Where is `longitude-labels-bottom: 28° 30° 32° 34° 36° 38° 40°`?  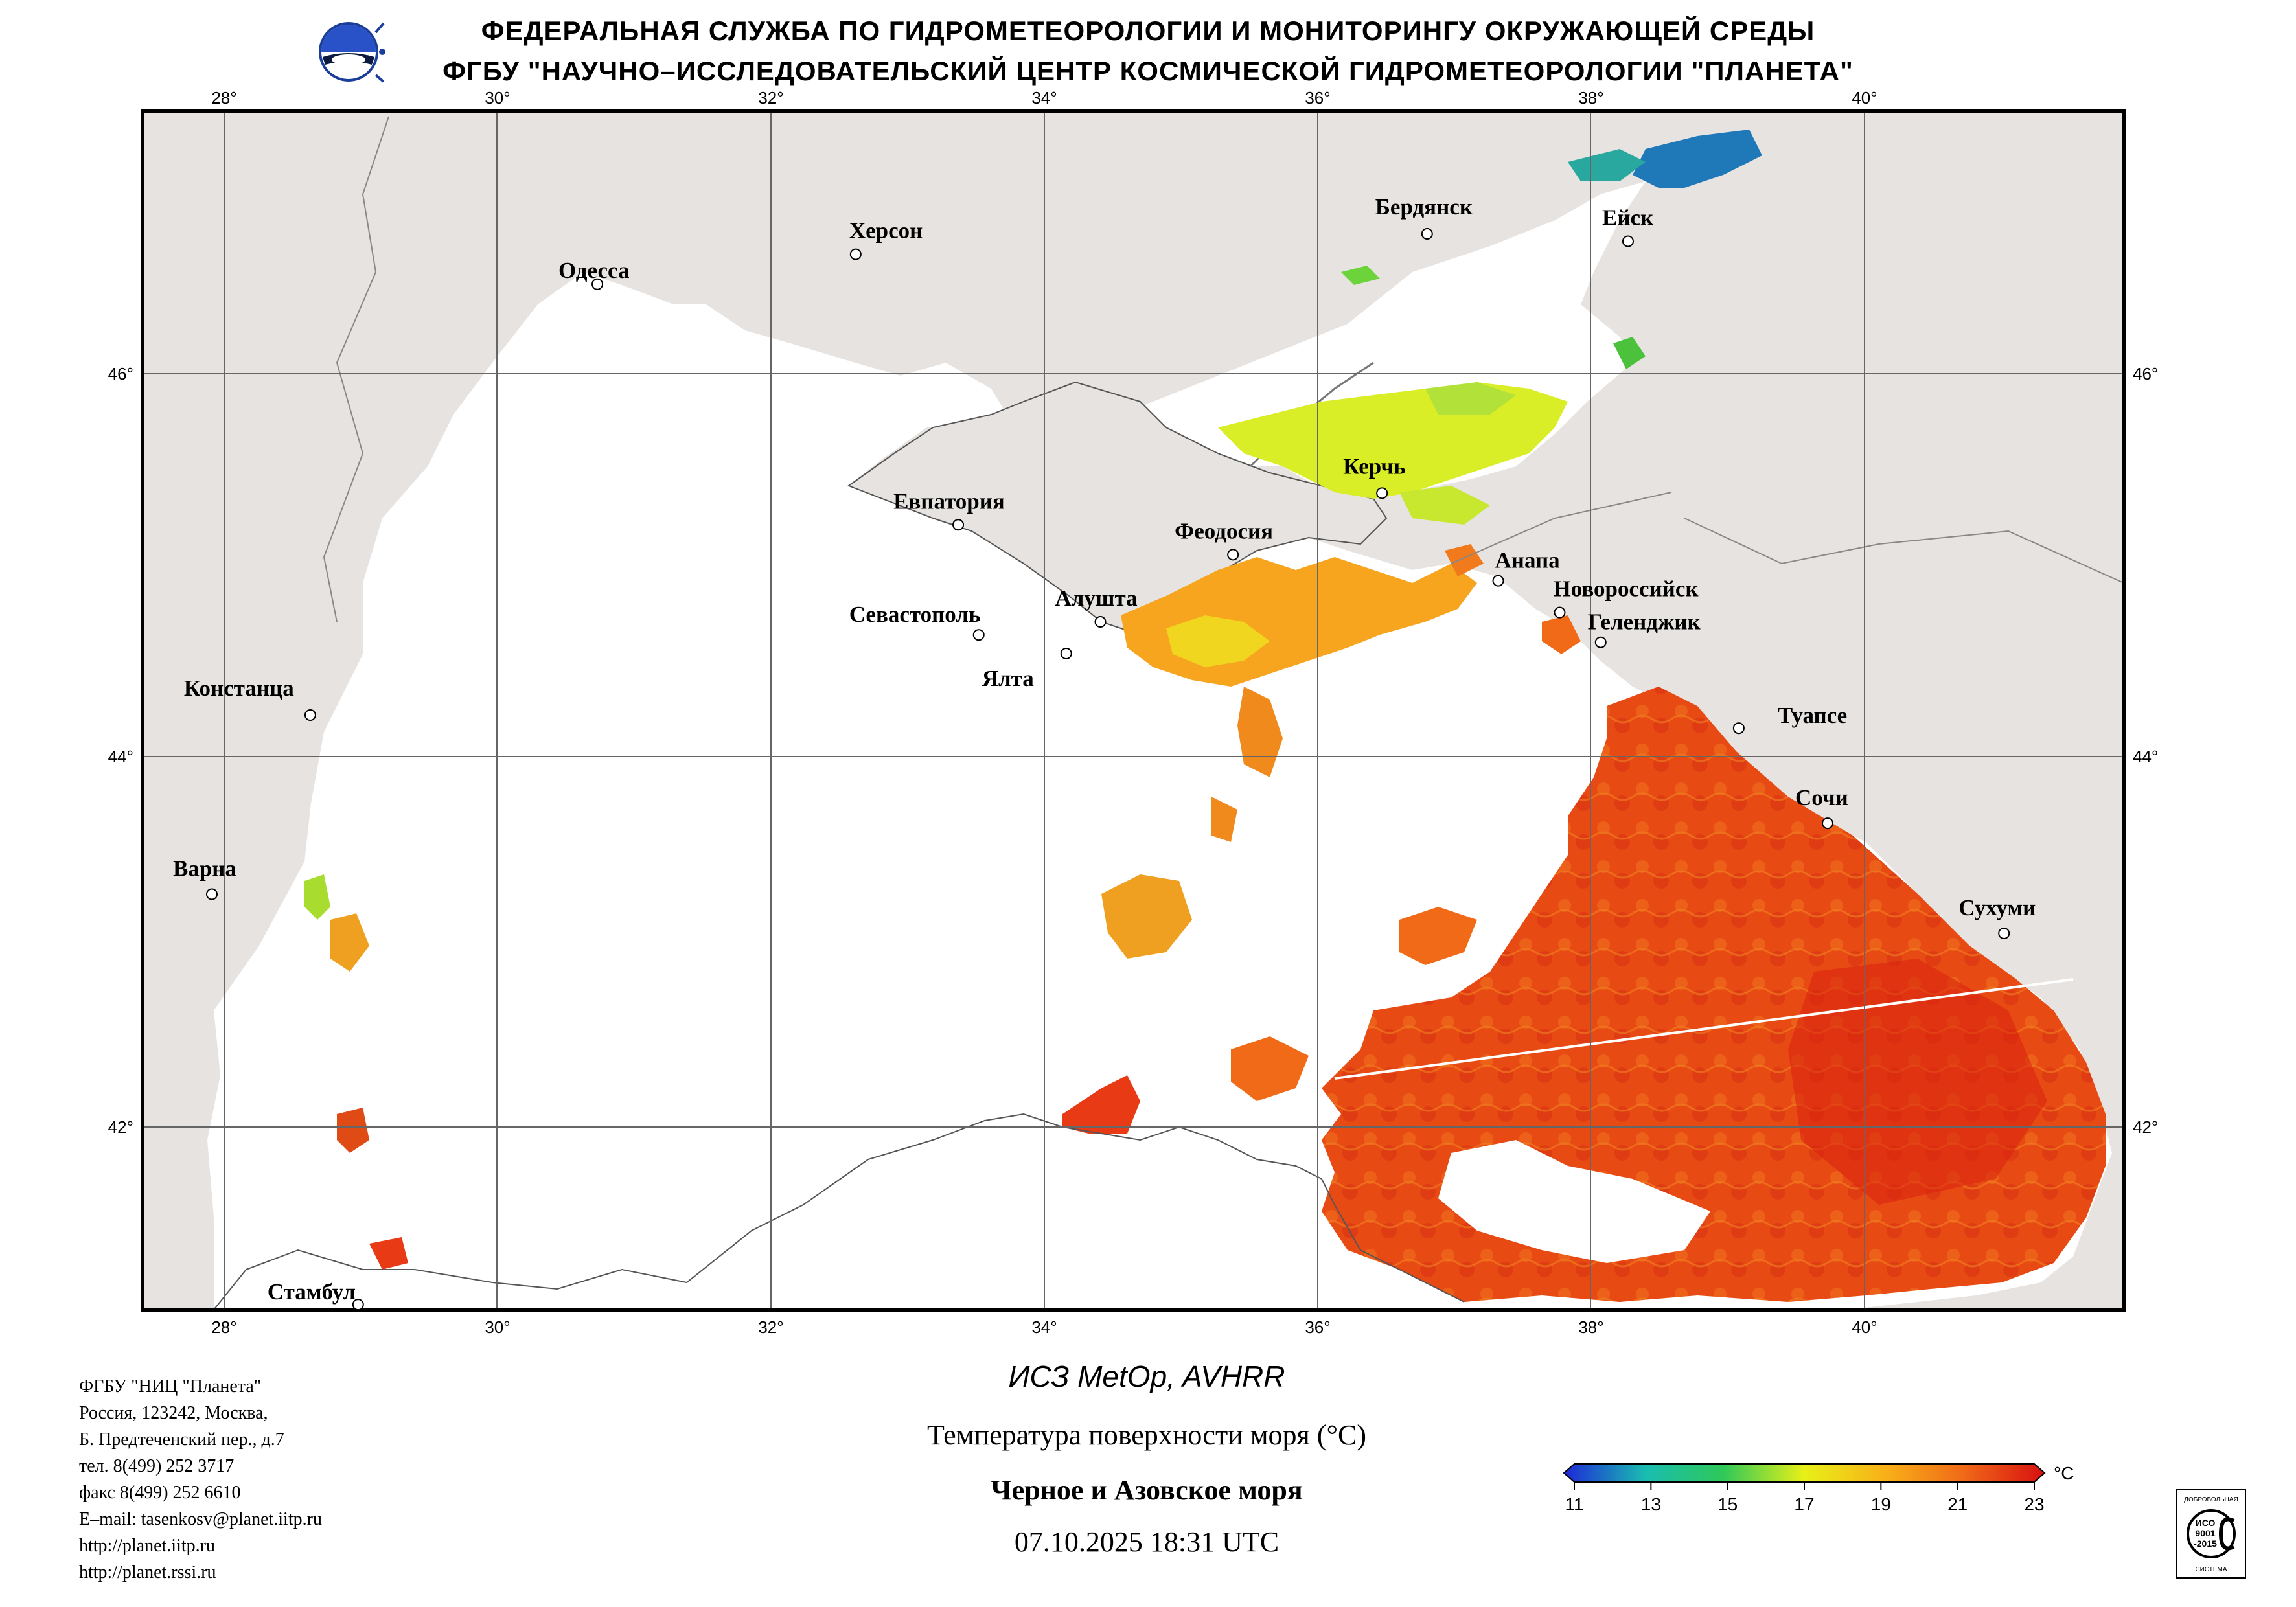
longitude-labels-bottom: 28° 30° 32° 34° 36° 38° 40° is located at coordinates (1044, 1327).